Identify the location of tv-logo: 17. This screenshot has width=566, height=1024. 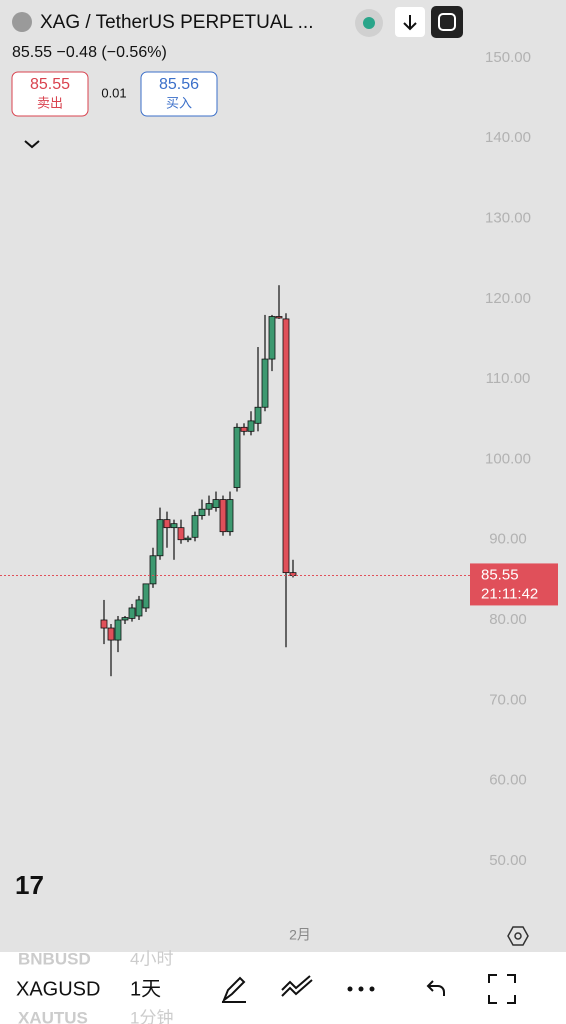
(29, 885).